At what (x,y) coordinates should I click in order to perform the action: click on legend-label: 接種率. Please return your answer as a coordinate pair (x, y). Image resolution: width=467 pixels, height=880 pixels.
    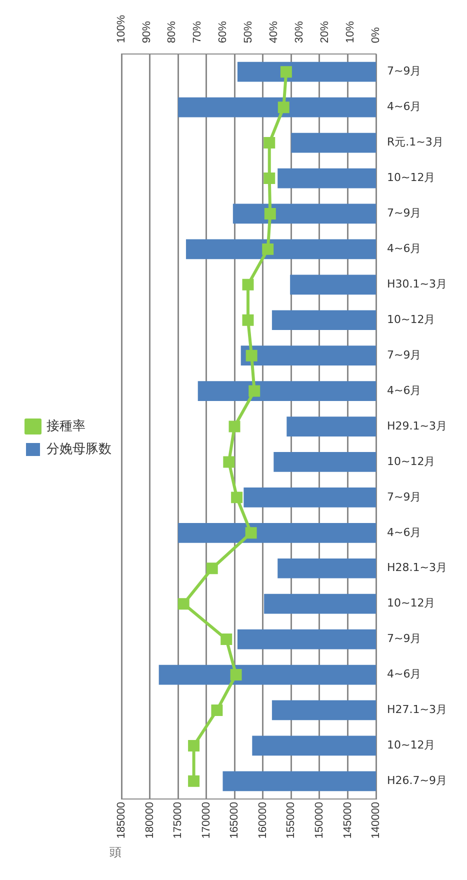
    Looking at the image, I should click on (66, 426).